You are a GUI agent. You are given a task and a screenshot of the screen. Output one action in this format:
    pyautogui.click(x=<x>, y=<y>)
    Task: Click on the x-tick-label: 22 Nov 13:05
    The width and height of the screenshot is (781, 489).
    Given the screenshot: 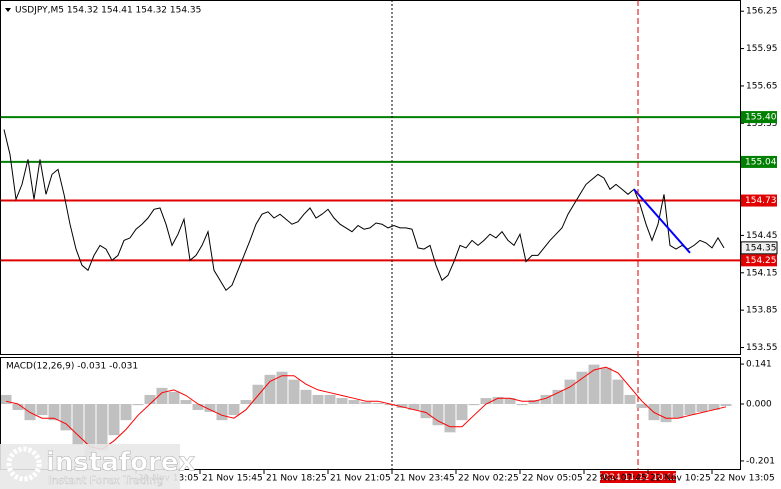 What is the action you would take?
    pyautogui.click(x=744, y=479)
    